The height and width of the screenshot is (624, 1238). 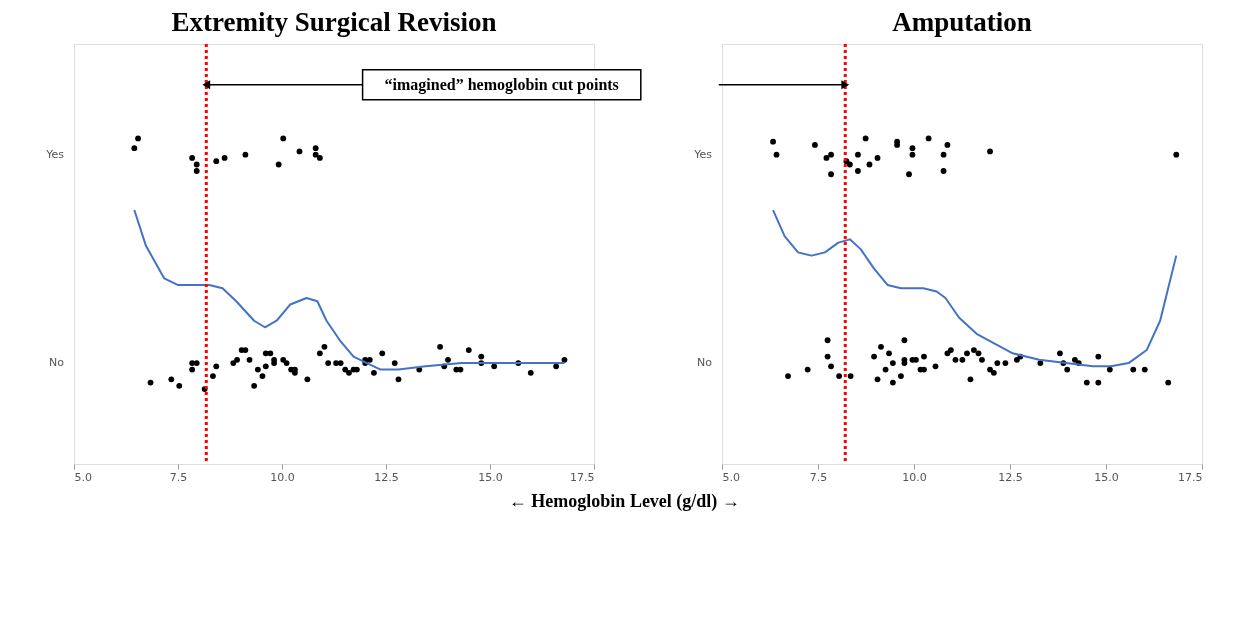 I want to click on chart-title: Amputation, so click(x=962, y=21).